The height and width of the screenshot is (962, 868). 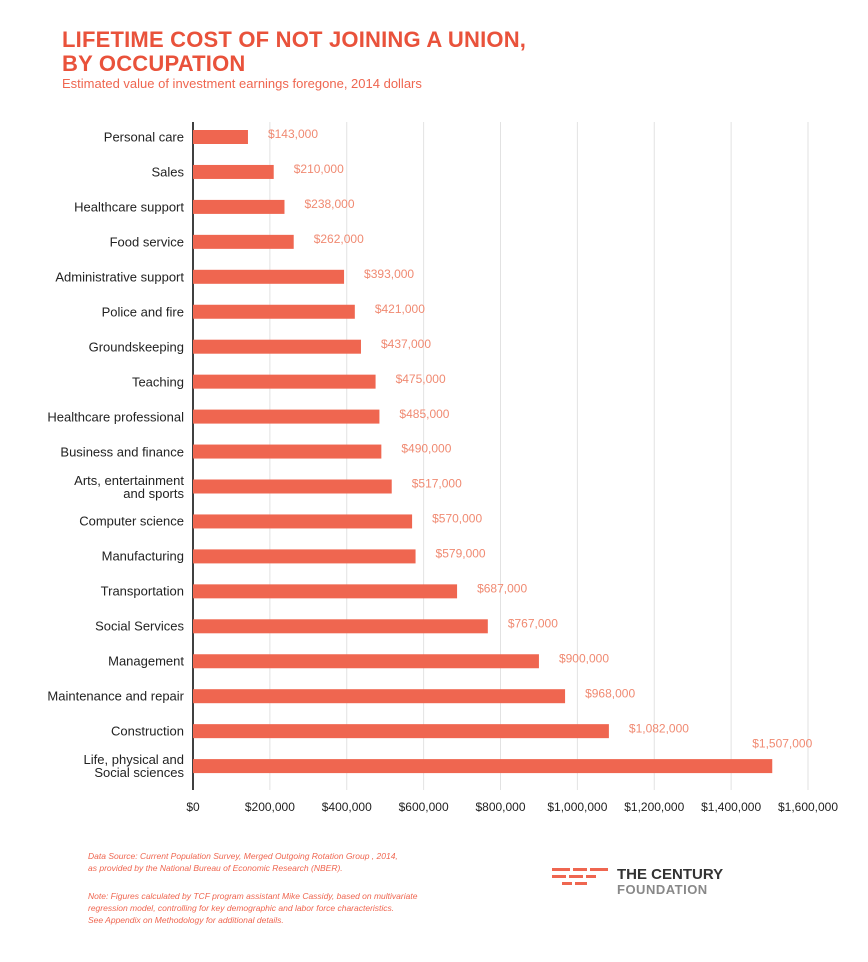 I want to click on y-tick-label: Sales, so click(x=167, y=172).